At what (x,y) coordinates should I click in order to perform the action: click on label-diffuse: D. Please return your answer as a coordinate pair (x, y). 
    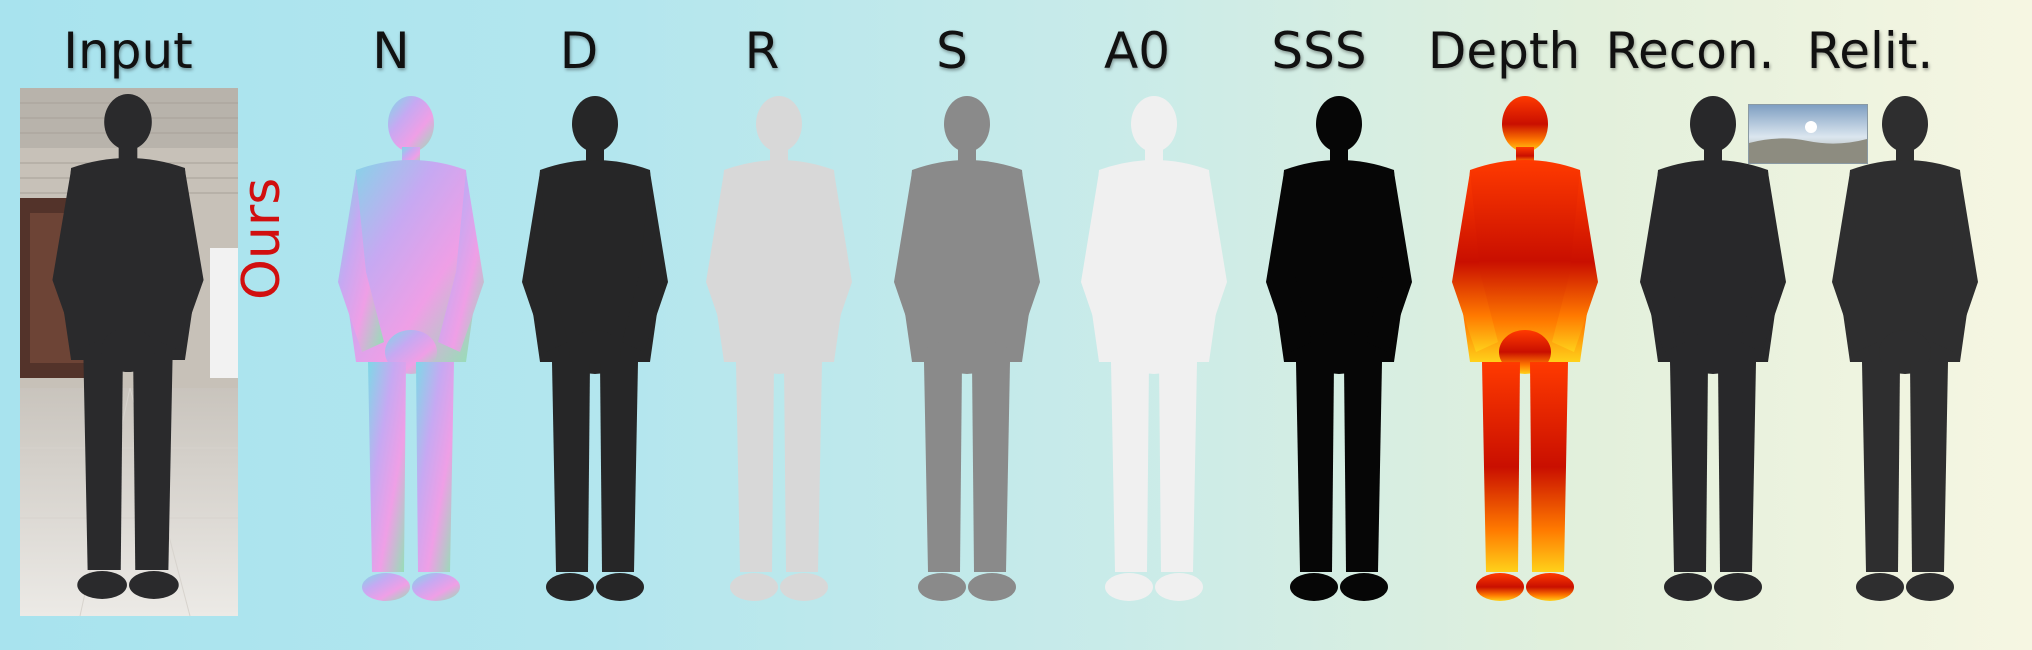
    Looking at the image, I should click on (579, 51).